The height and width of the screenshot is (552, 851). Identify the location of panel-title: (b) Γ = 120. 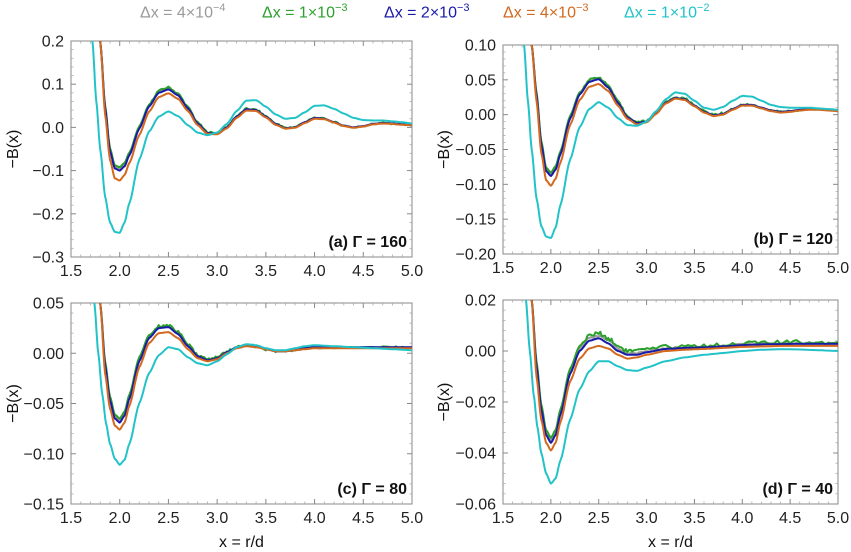
(794, 239).